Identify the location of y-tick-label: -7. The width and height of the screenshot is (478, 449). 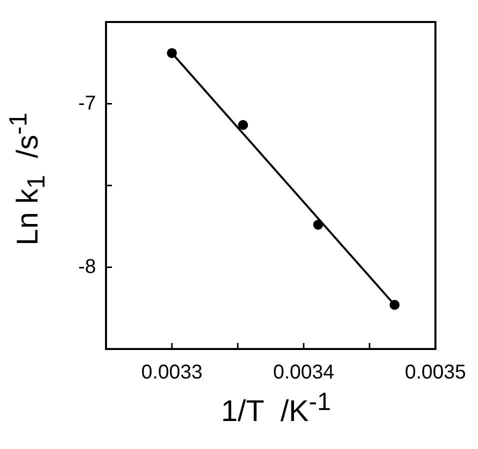
(87, 103).